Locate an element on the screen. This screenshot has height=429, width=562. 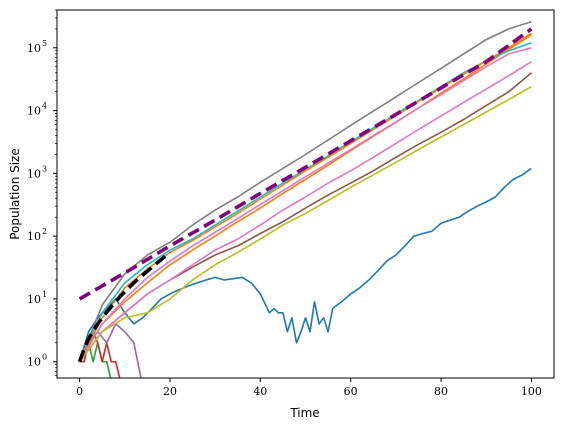
y-tick-exponent: 1 is located at coordinates (44, 294).